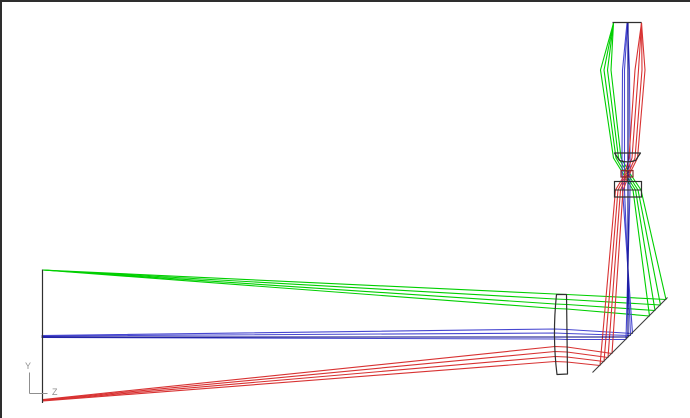 This screenshot has width=690, height=418. I want to click on fold-mirror, so click(630, 335).